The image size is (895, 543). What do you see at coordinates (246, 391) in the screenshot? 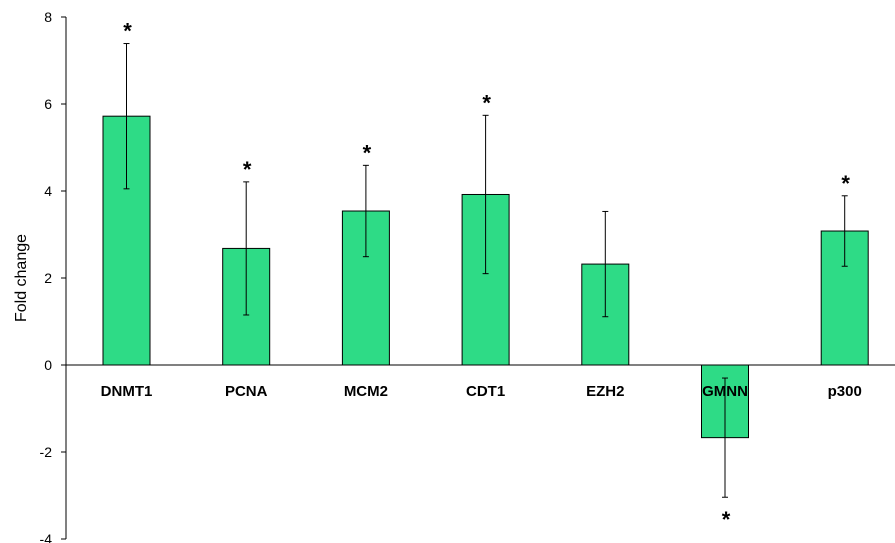
I see `x-tick-label-pcna: PCNA` at bounding box center [246, 391].